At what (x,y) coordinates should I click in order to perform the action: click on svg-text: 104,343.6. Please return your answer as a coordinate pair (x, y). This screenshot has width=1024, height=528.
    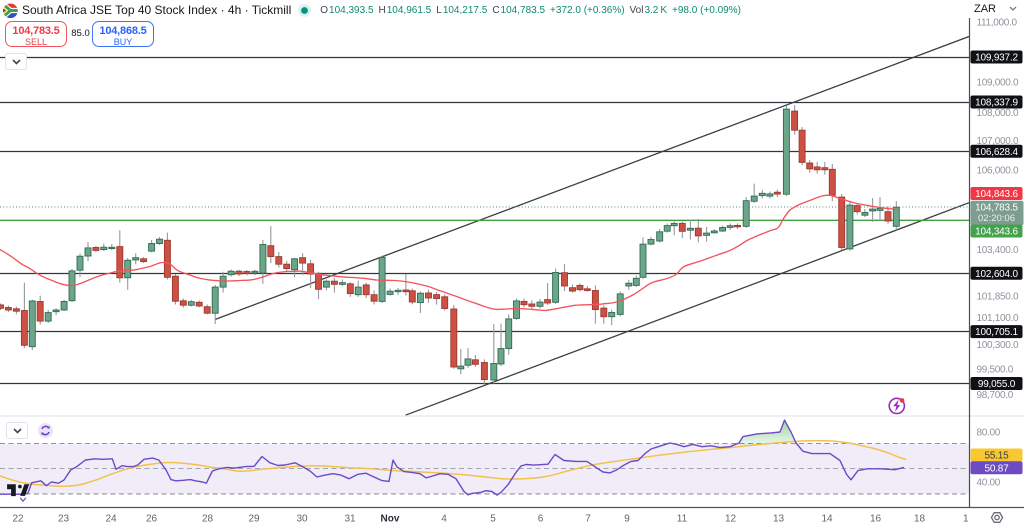
    Looking at the image, I should click on (996, 232).